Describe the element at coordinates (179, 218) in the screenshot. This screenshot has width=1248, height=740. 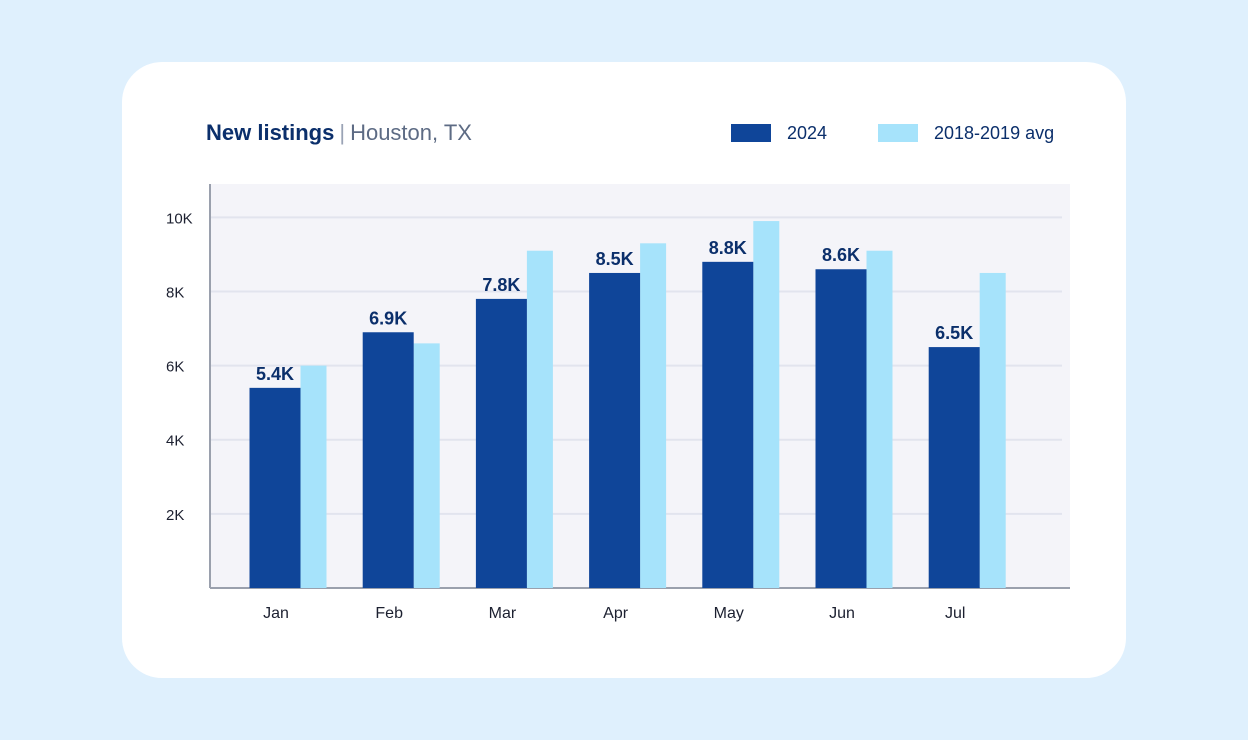
I see `y-tick-label: 10K` at that location.